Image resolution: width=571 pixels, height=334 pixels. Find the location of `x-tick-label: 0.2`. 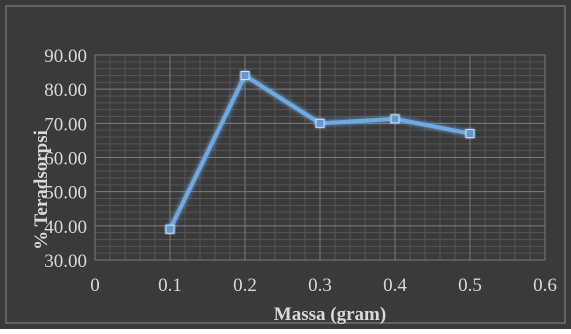

x-tick-label: 0.2 is located at coordinates (245, 285).